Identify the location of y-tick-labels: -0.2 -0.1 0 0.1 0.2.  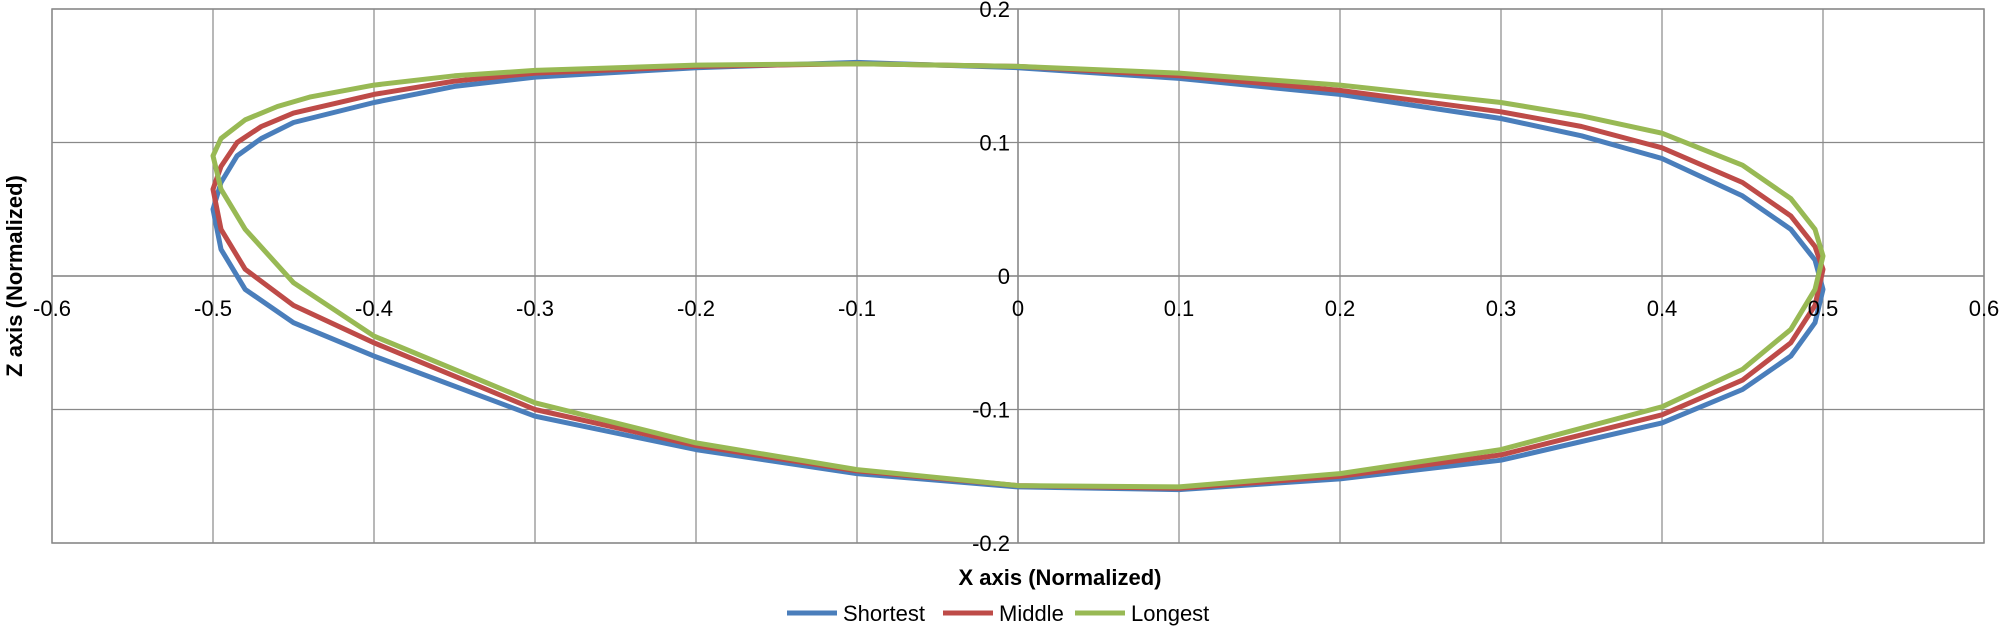
(991, 278).